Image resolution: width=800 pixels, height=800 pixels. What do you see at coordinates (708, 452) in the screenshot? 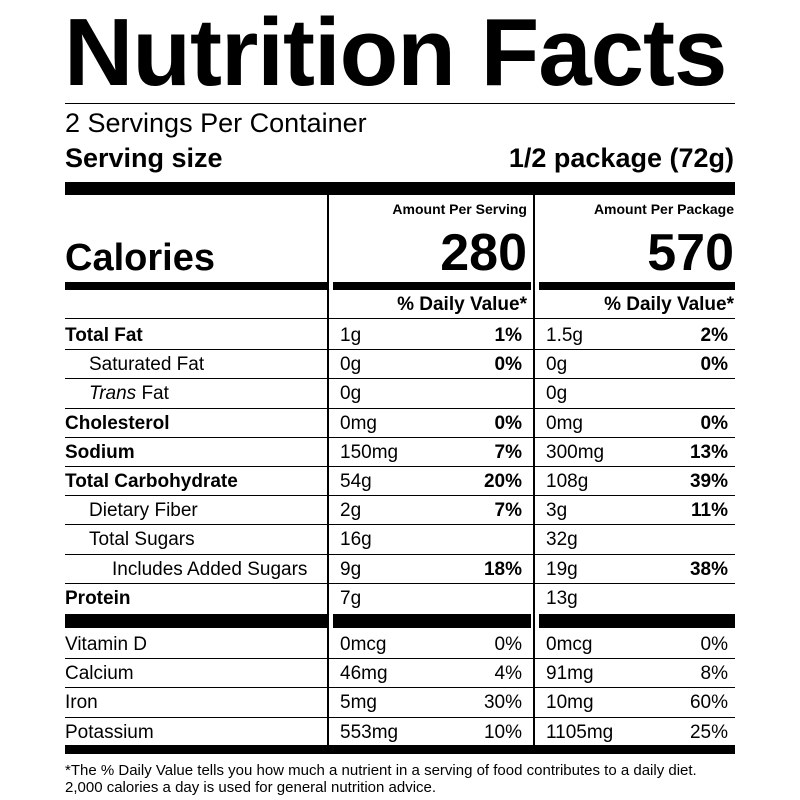
I see `package-daily-value: 13%` at bounding box center [708, 452].